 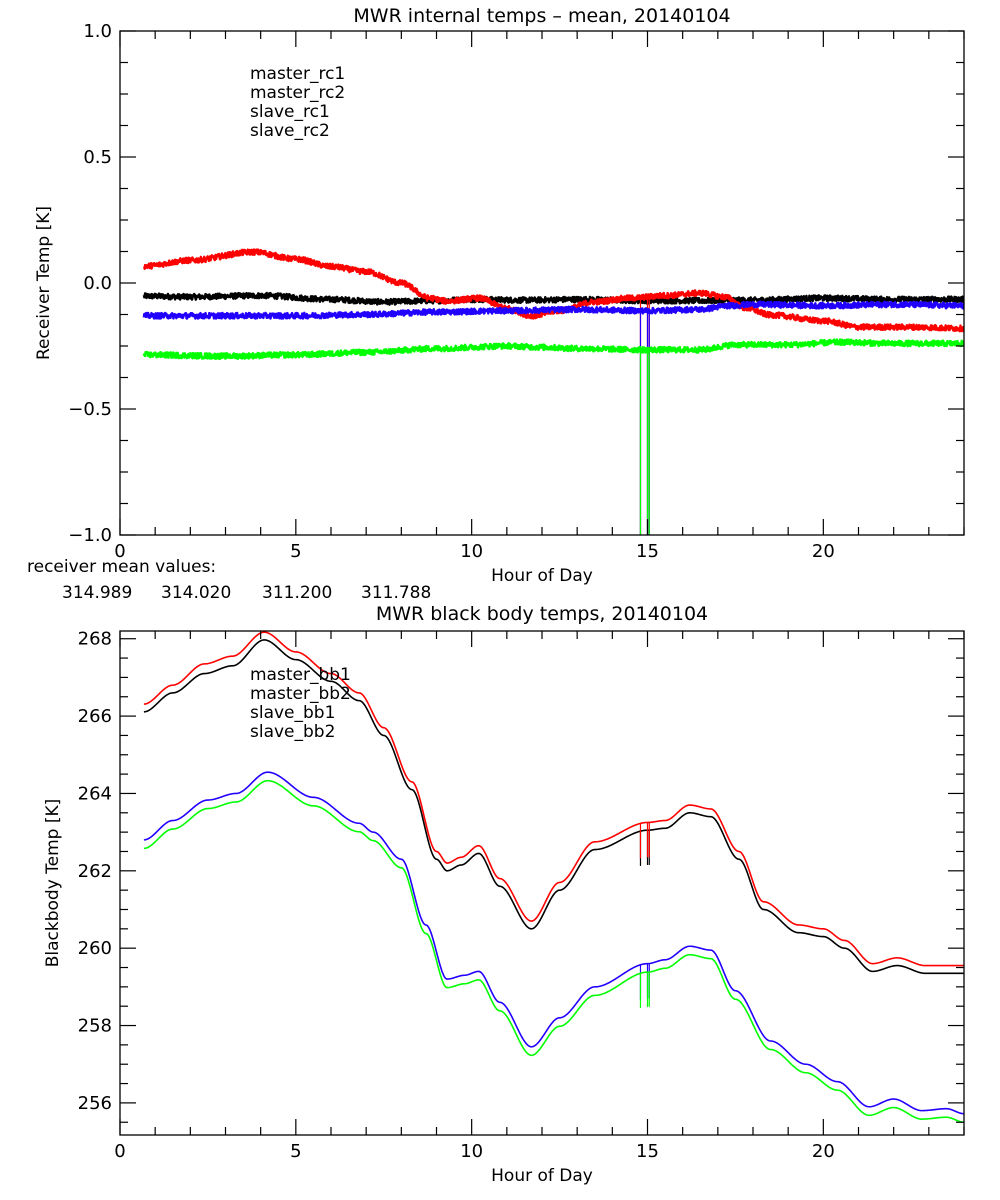 What do you see at coordinates (297, 593) in the screenshot?
I see `receiver-mean-value-3: 311.200` at bounding box center [297, 593].